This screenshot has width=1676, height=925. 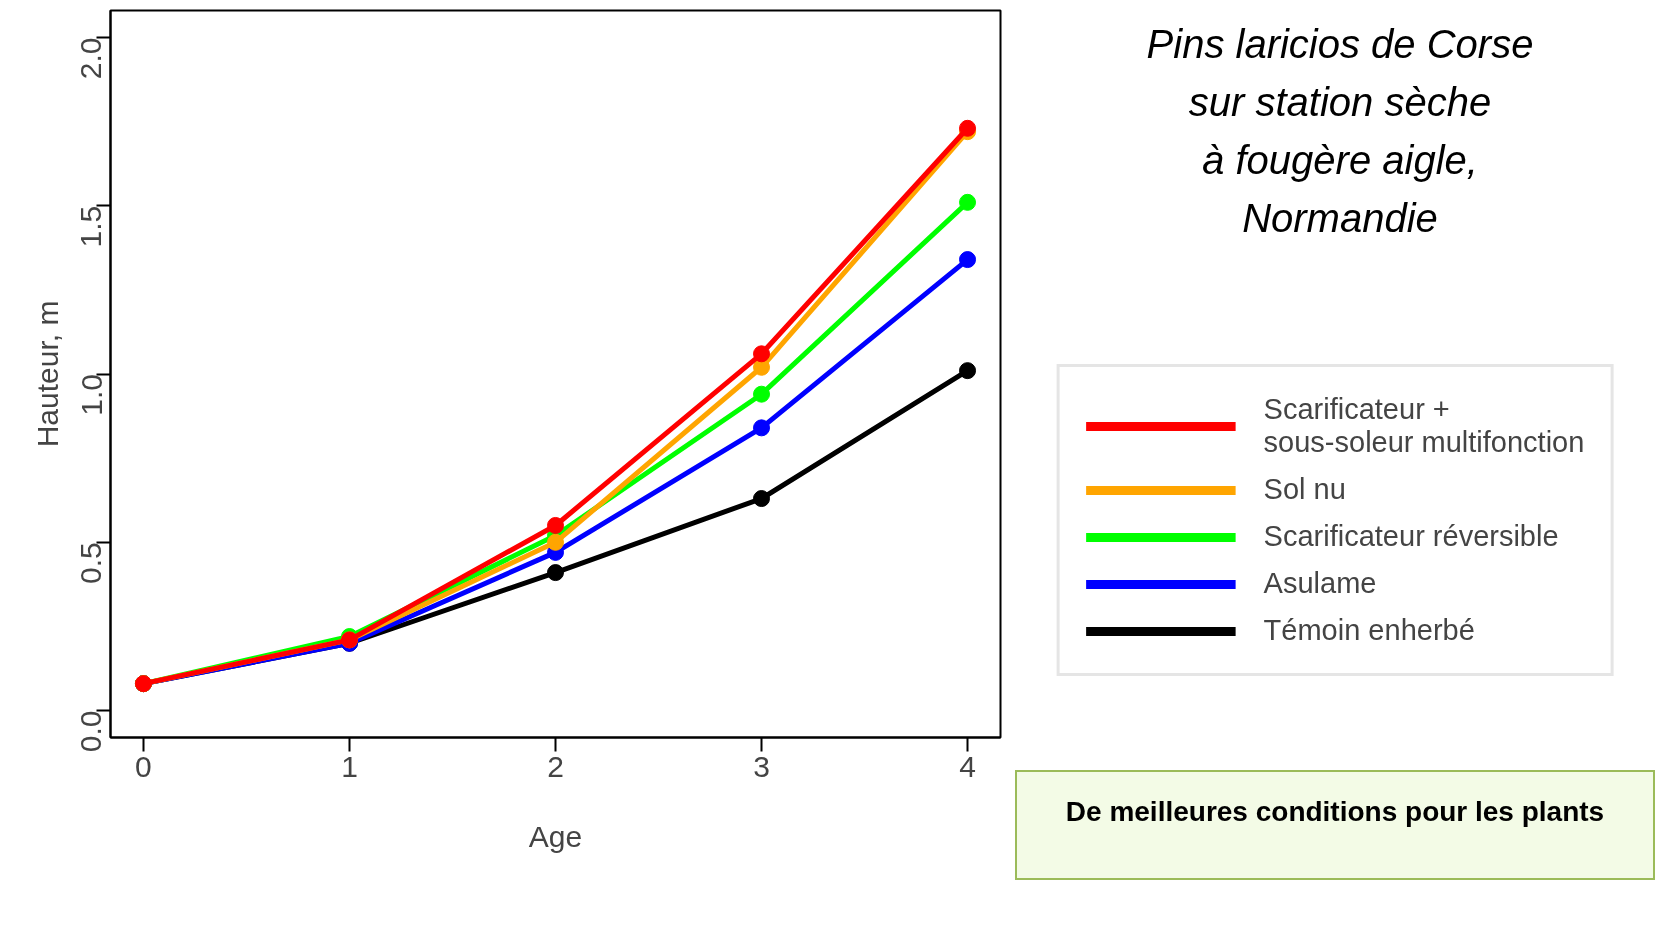 What do you see at coordinates (1340, 131) in the screenshot?
I see `text: Pins laricios de Corse sur station sèche à fougère aigle, Normandie` at bounding box center [1340, 131].